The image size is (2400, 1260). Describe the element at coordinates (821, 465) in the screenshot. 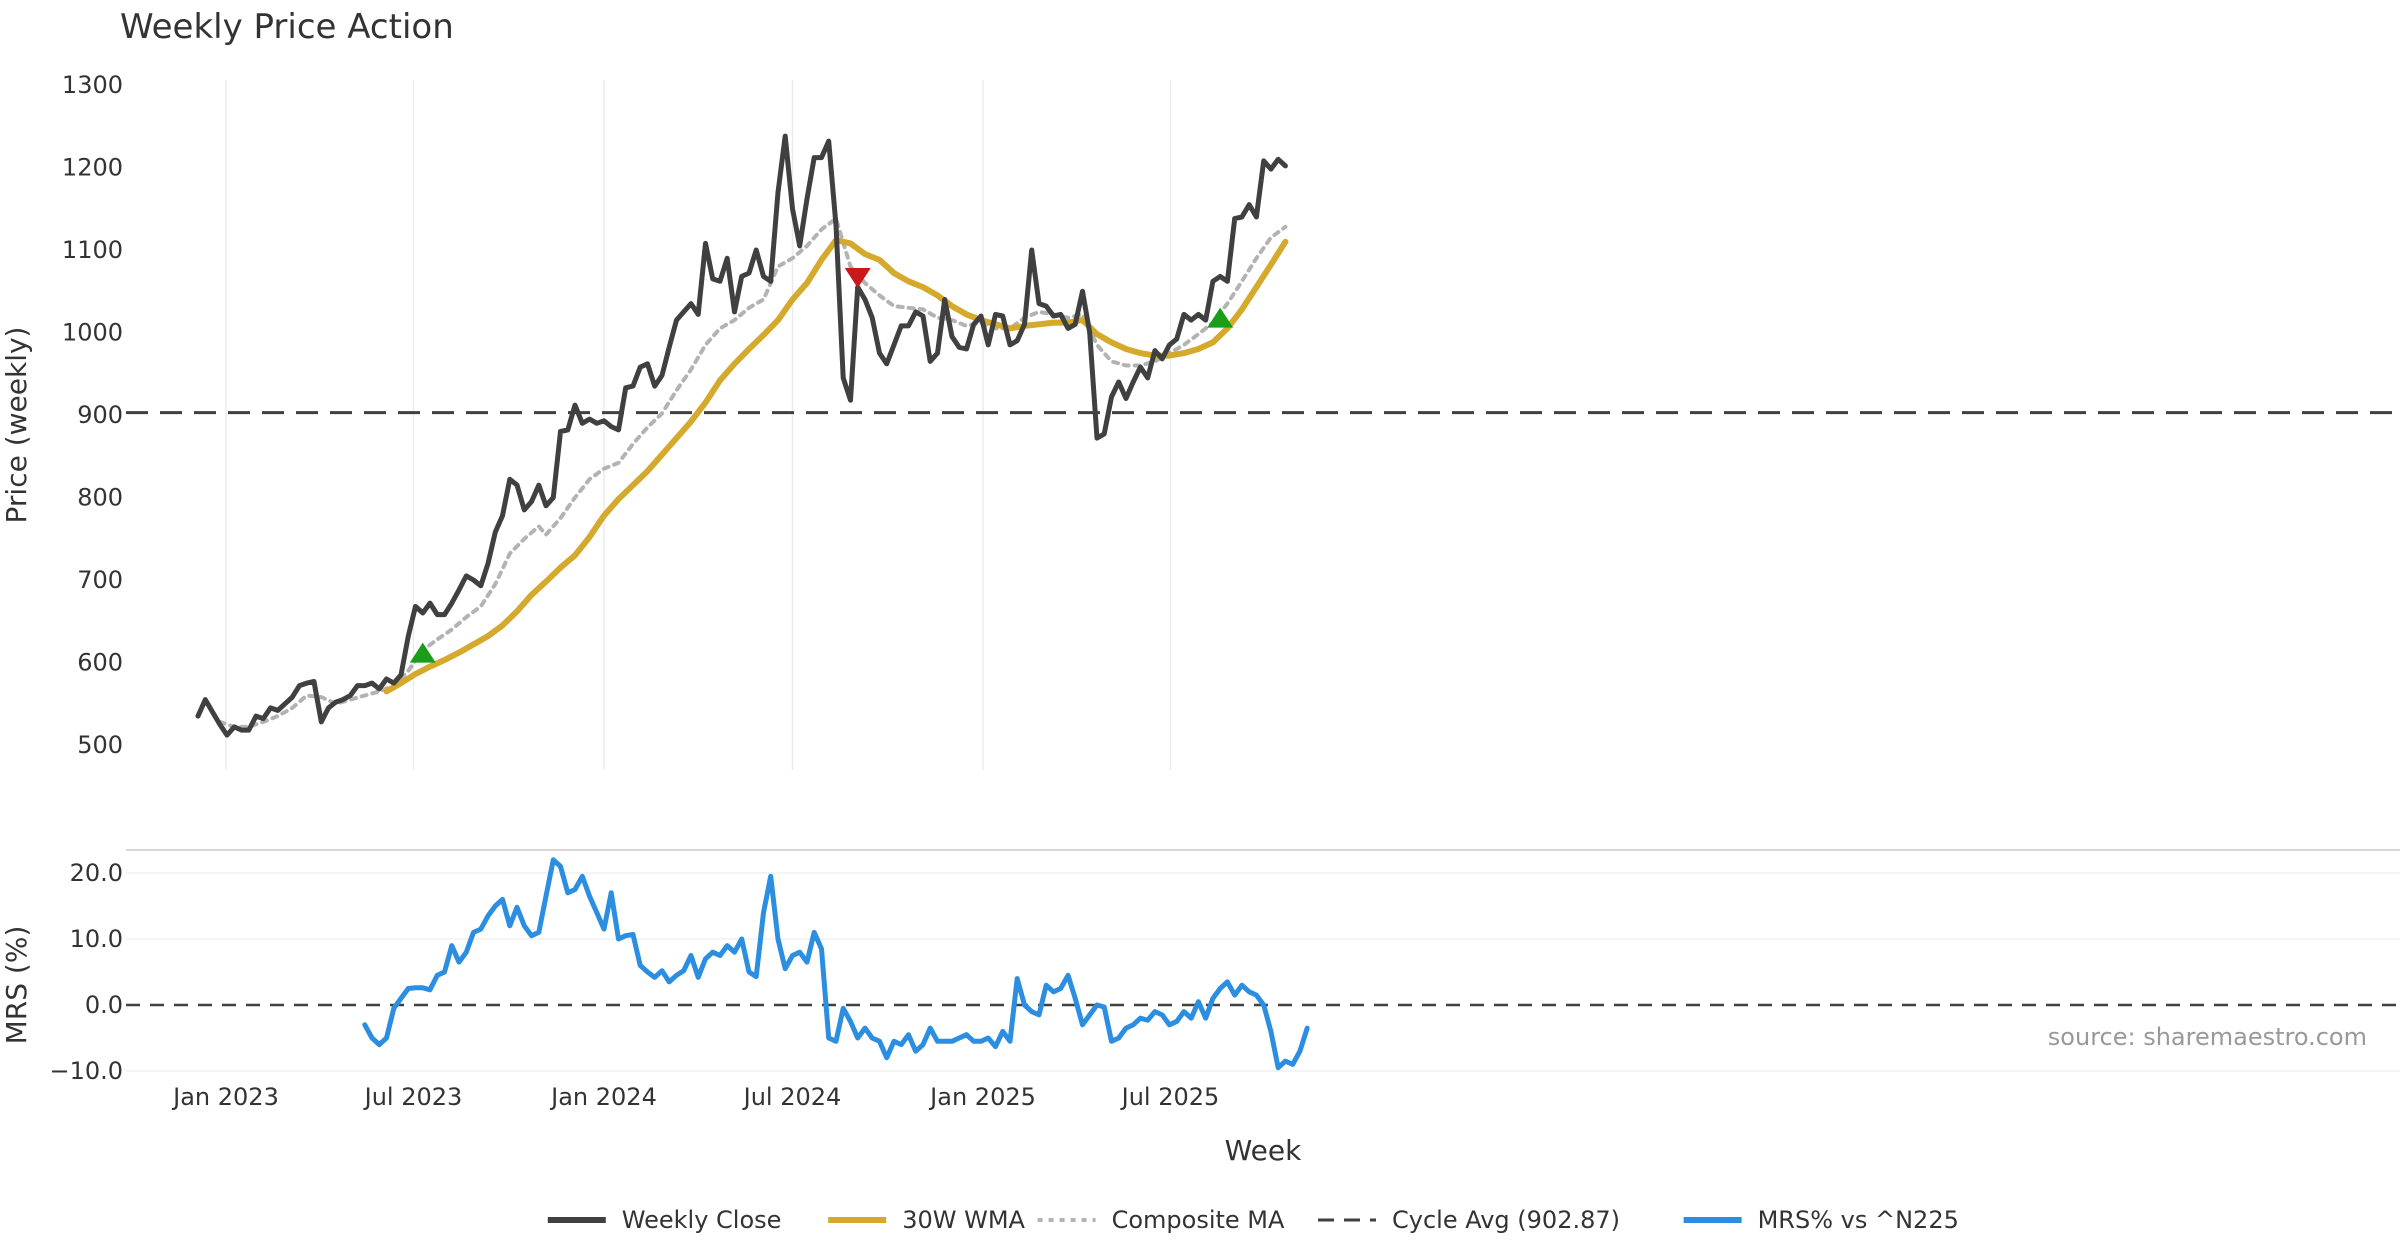

I see `signal-markers` at that location.